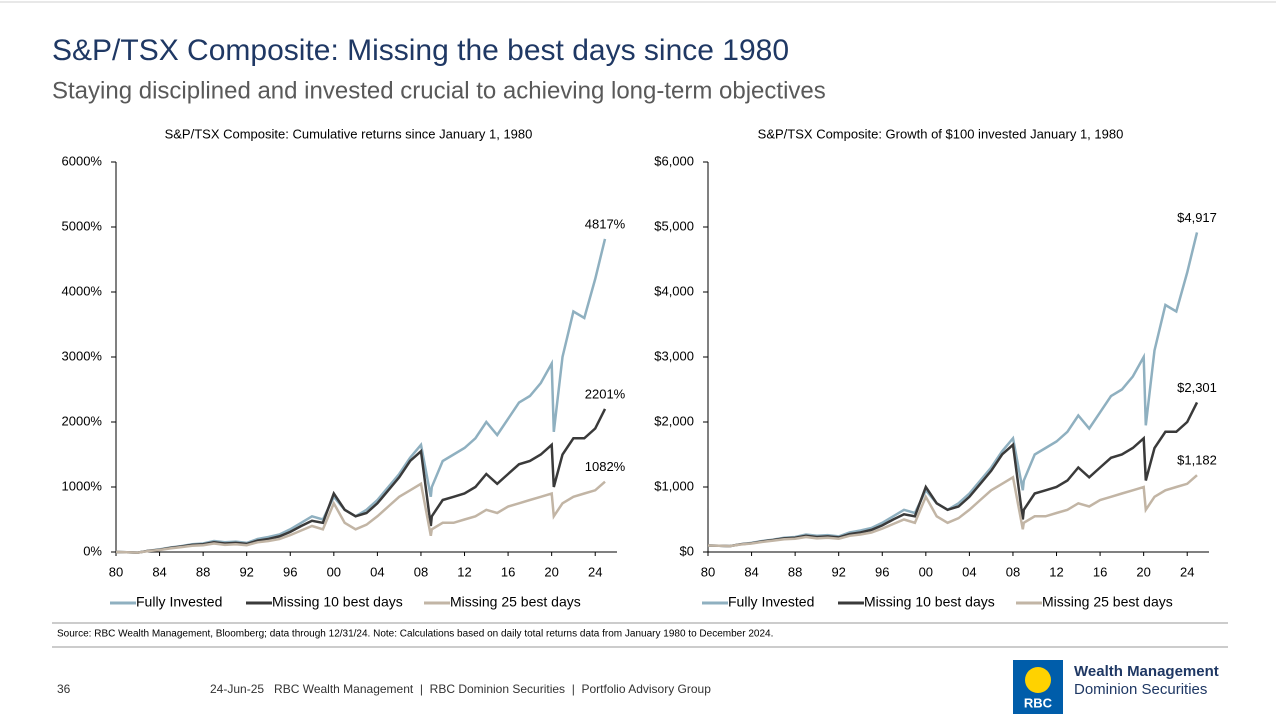 This screenshot has width=1276, height=727. Describe the element at coordinates (82, 290) in the screenshot. I see `y-tick-label: 4000%` at that location.